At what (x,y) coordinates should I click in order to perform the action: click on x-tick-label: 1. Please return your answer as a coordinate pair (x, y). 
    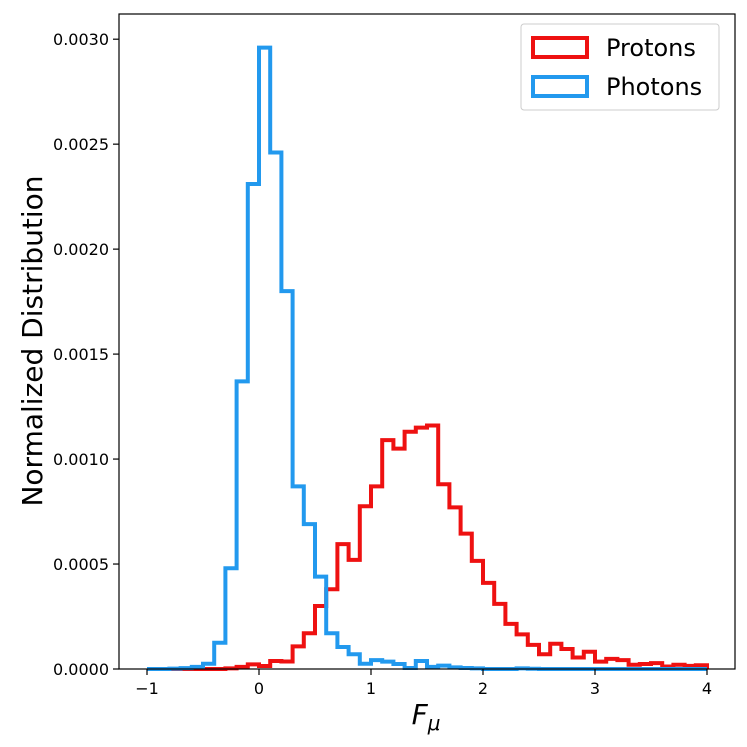
    Looking at the image, I should click on (371, 688).